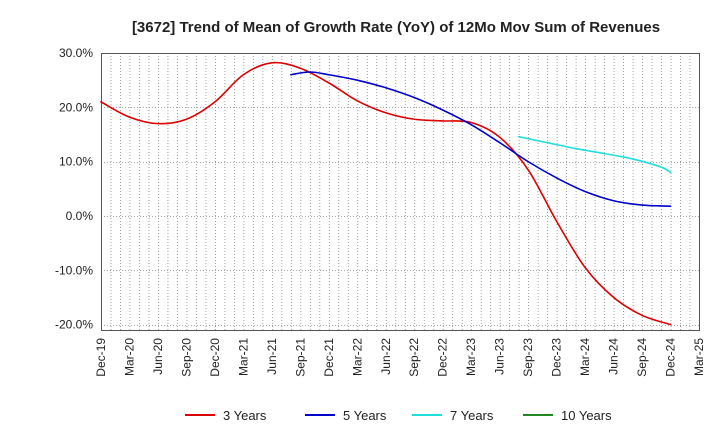  Describe the element at coordinates (101, 357) in the screenshot. I see `x-tick-label: Dec-19` at that location.